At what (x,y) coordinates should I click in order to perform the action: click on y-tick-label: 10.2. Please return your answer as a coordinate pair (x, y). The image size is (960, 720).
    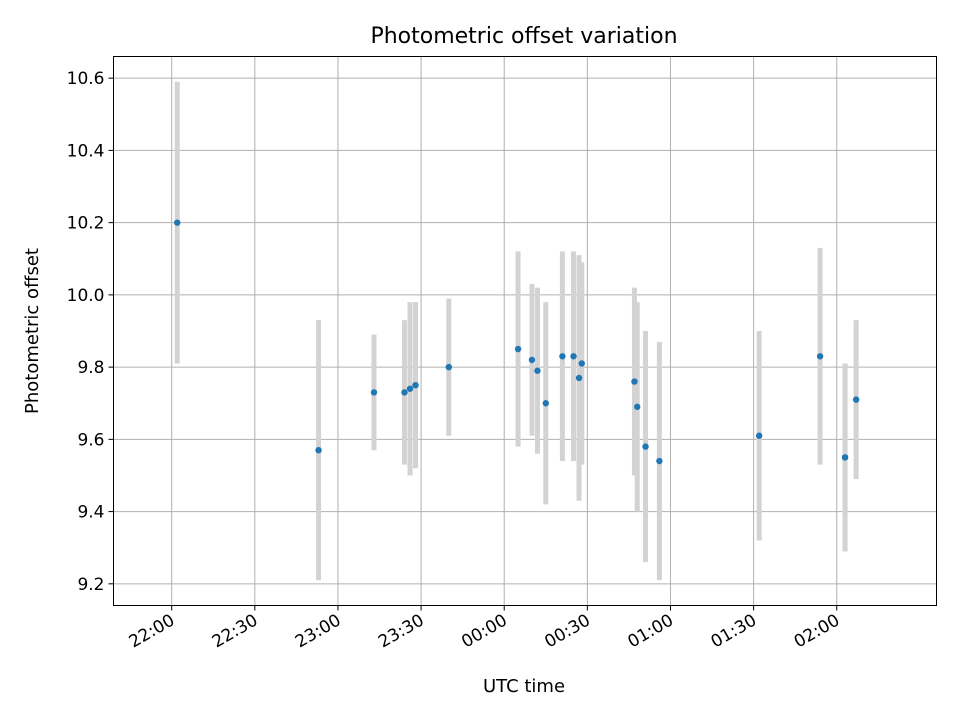
    Looking at the image, I should click on (86, 224).